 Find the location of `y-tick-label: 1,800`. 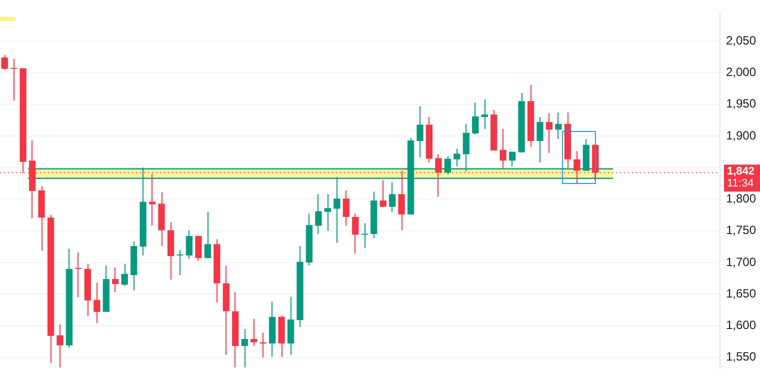

y-tick-label: 1,800 is located at coordinates (741, 199).